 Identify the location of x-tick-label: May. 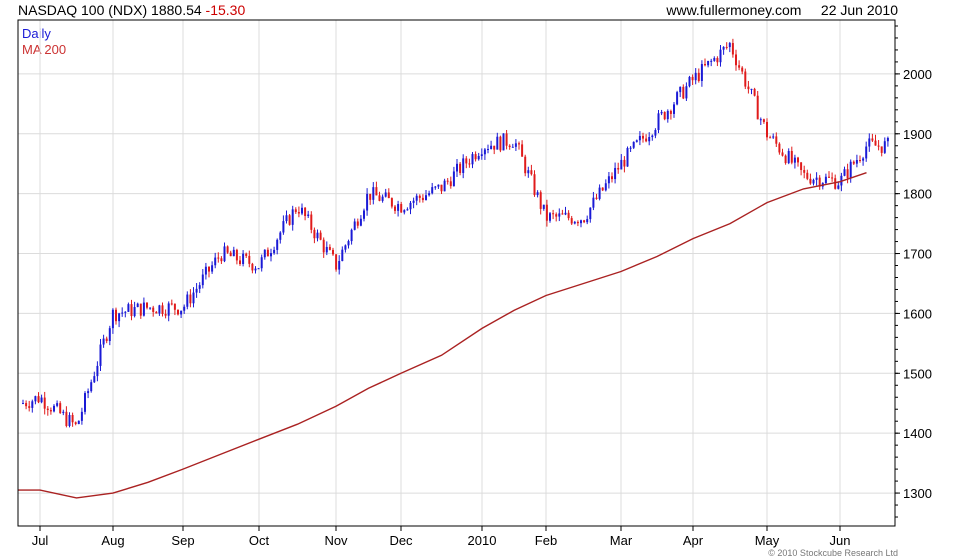
(767, 540).